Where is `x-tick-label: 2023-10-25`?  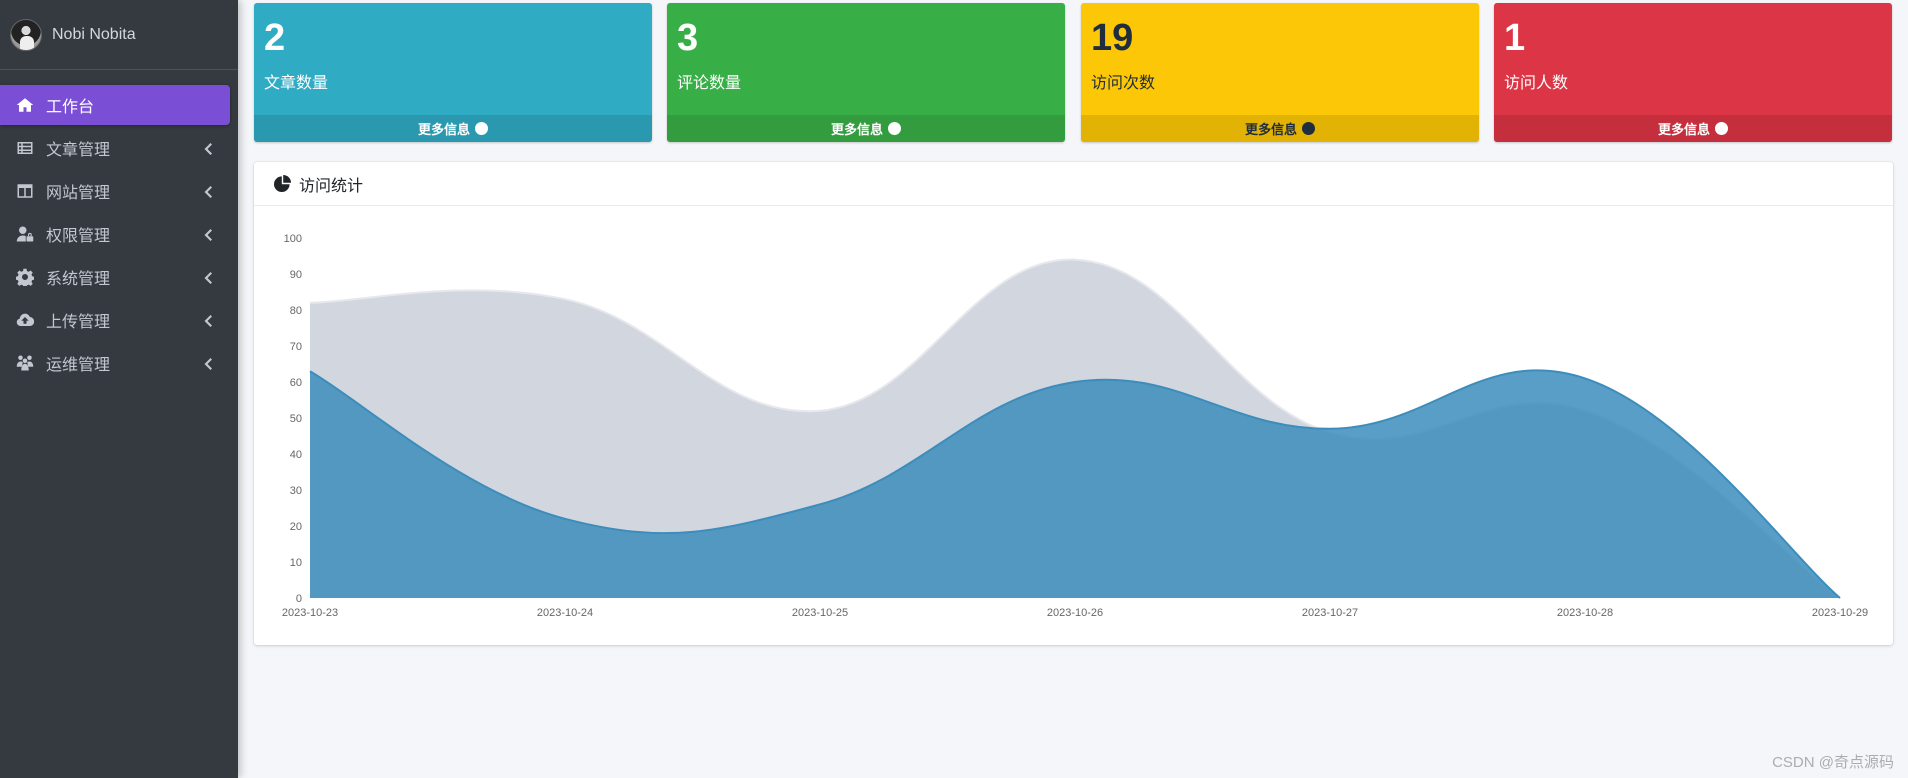
x-tick-label: 2023-10-25 is located at coordinates (820, 613).